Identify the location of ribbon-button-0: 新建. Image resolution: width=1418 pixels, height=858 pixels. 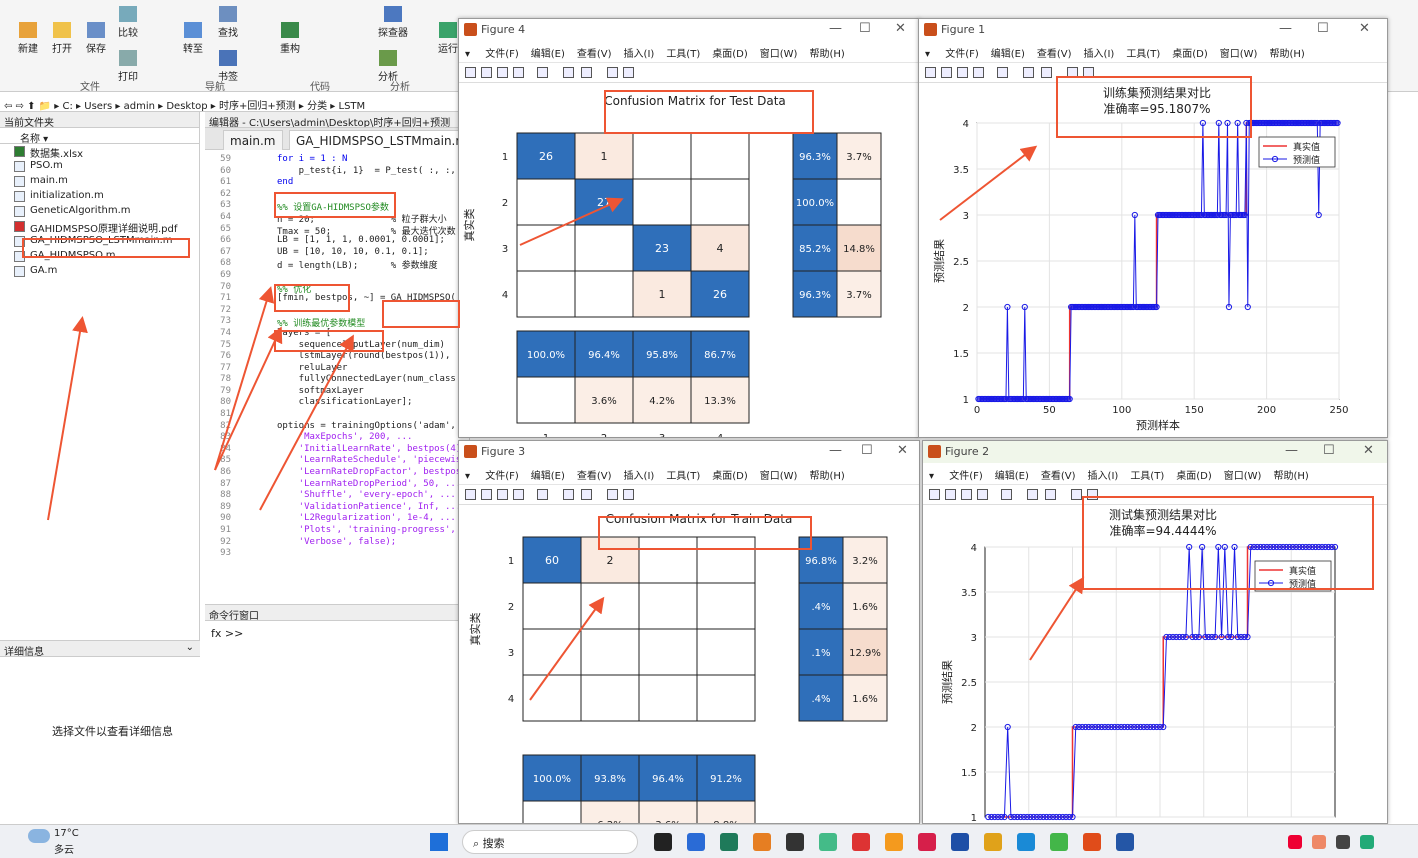
(28, 38).